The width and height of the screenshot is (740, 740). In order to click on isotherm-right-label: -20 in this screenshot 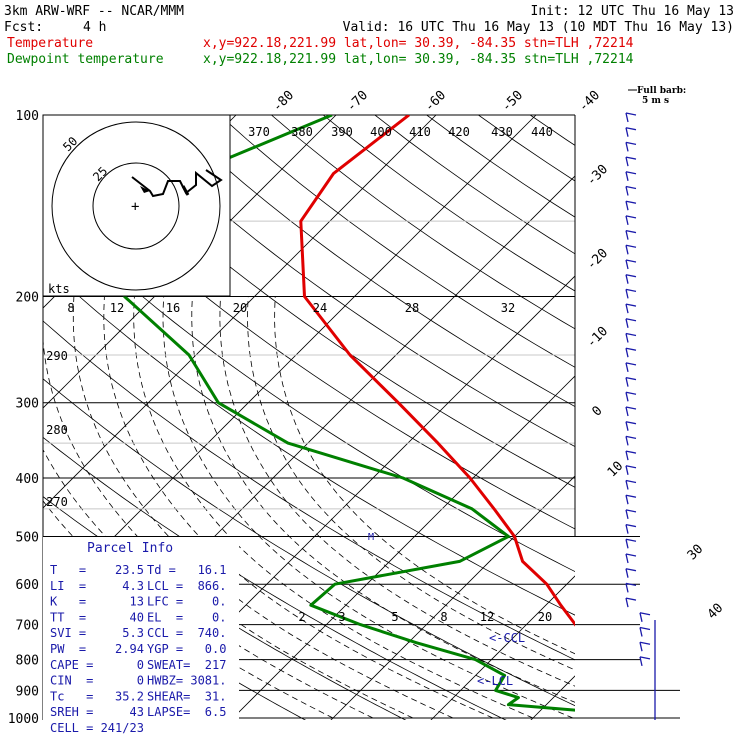, I will do `click(597, 259)`.